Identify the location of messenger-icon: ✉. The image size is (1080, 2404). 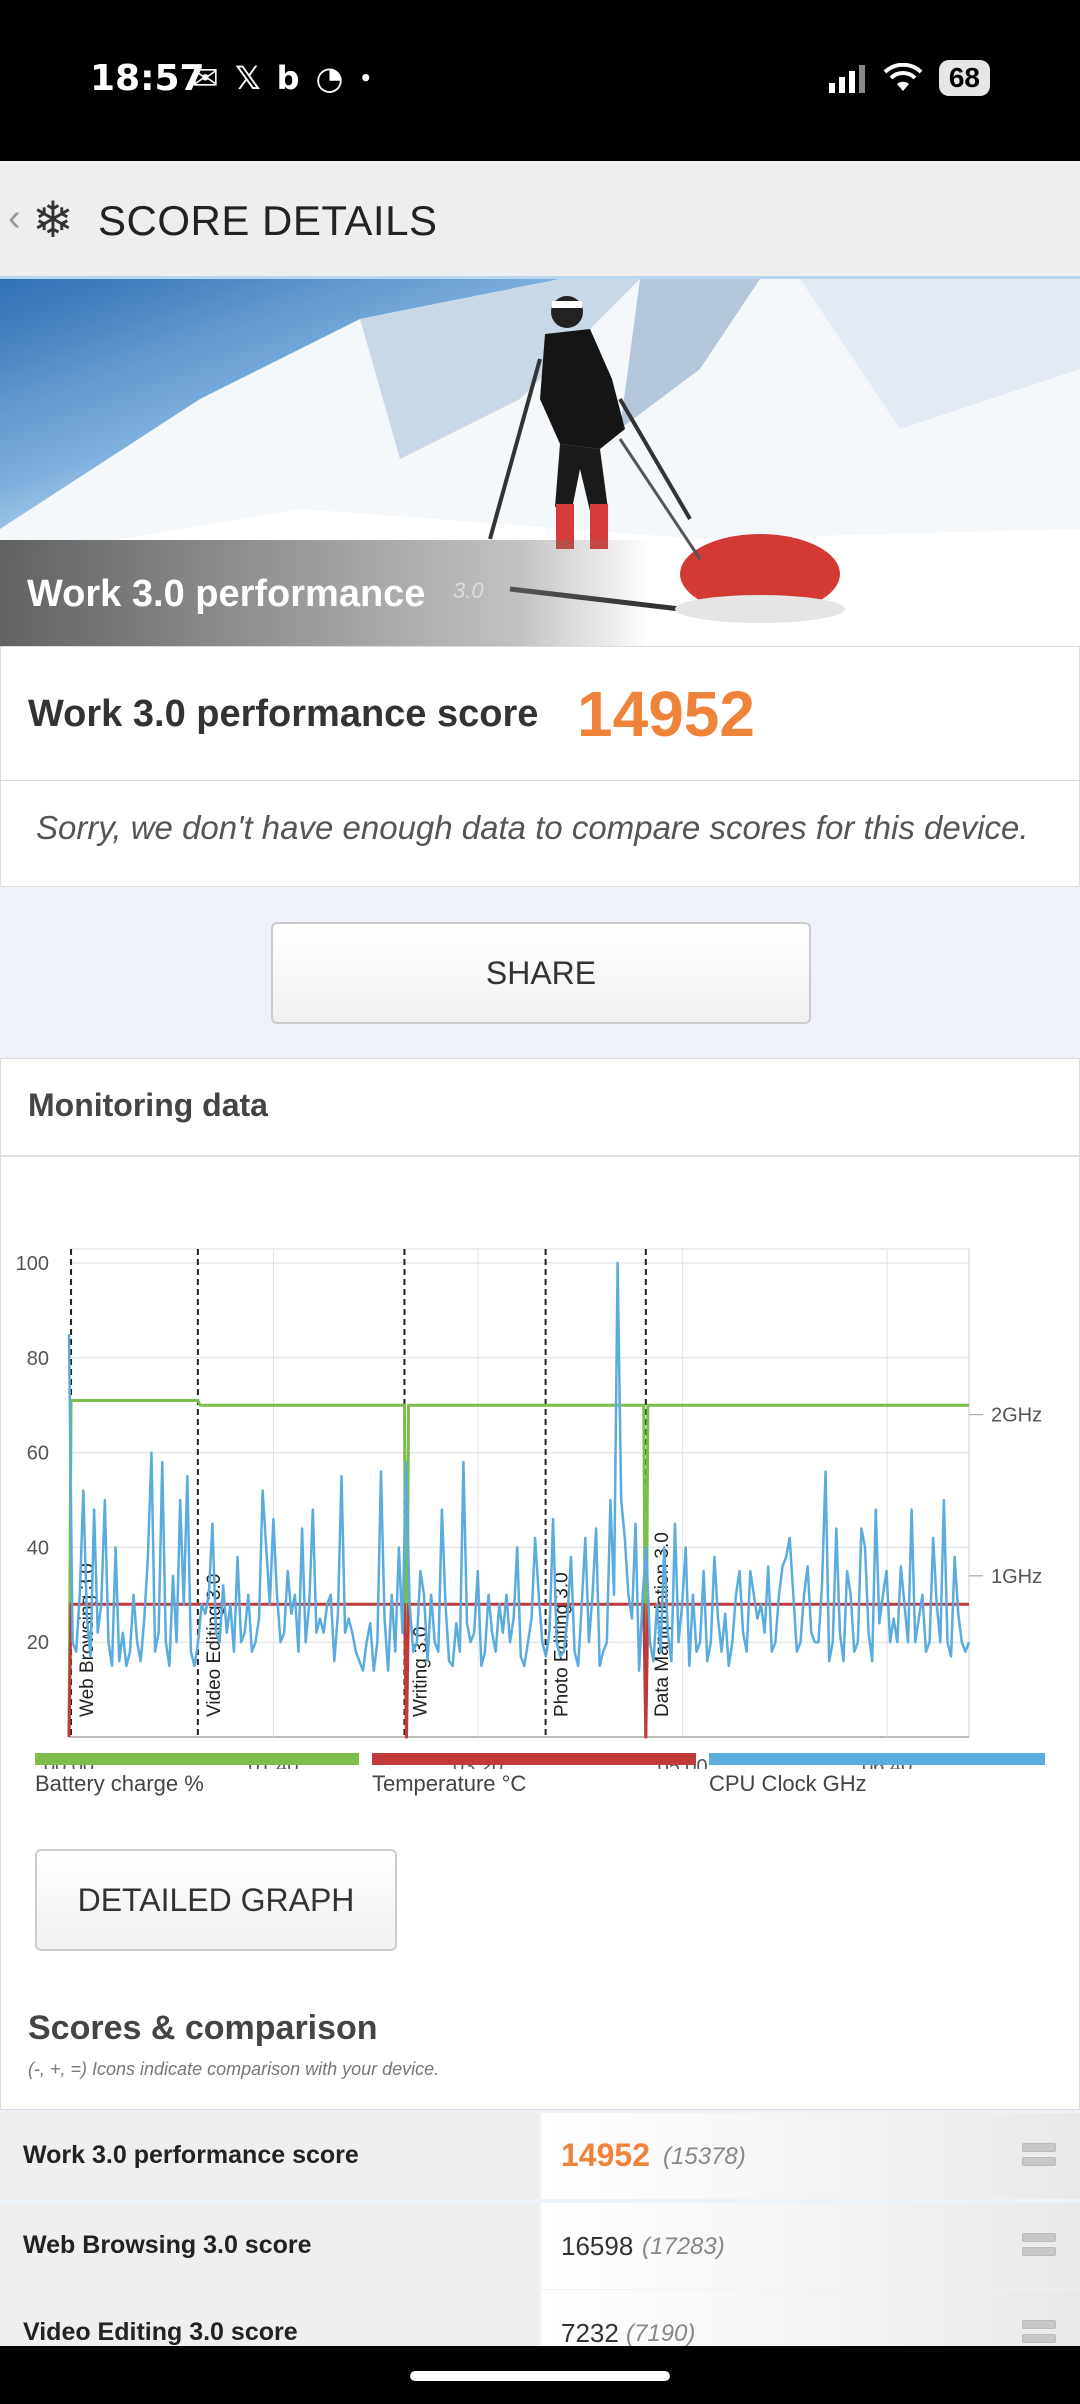
(205, 78).